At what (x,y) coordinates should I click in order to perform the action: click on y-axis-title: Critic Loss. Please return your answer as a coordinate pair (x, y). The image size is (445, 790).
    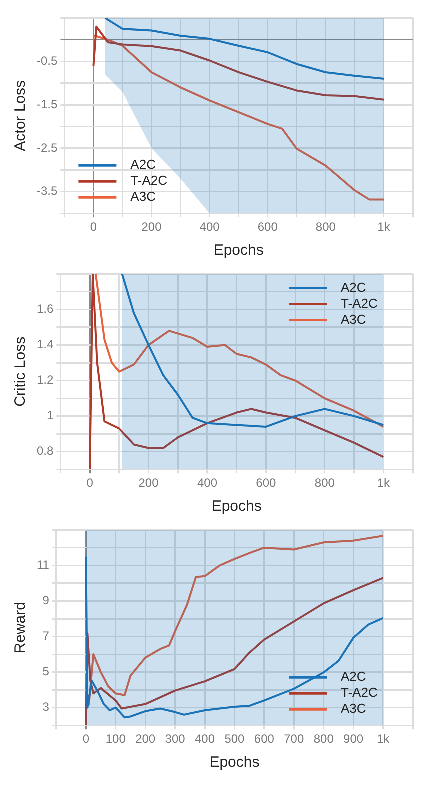
    Looking at the image, I should click on (21, 371).